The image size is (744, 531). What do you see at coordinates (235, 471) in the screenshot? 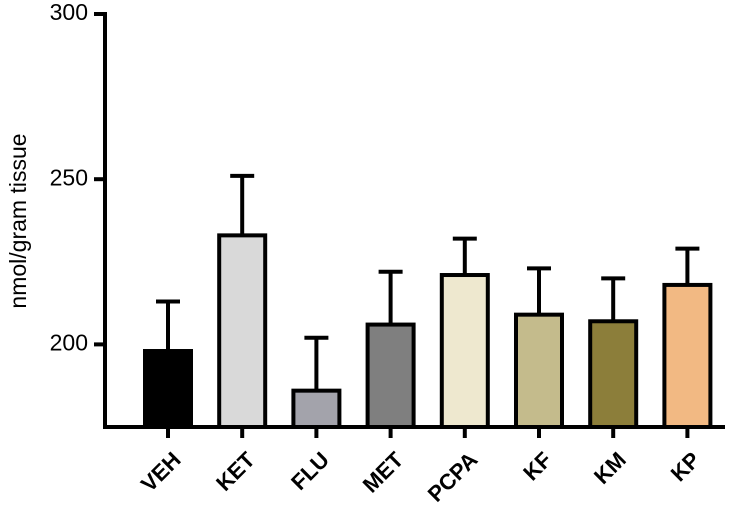
I see `x-tick-label: KET` at bounding box center [235, 471].